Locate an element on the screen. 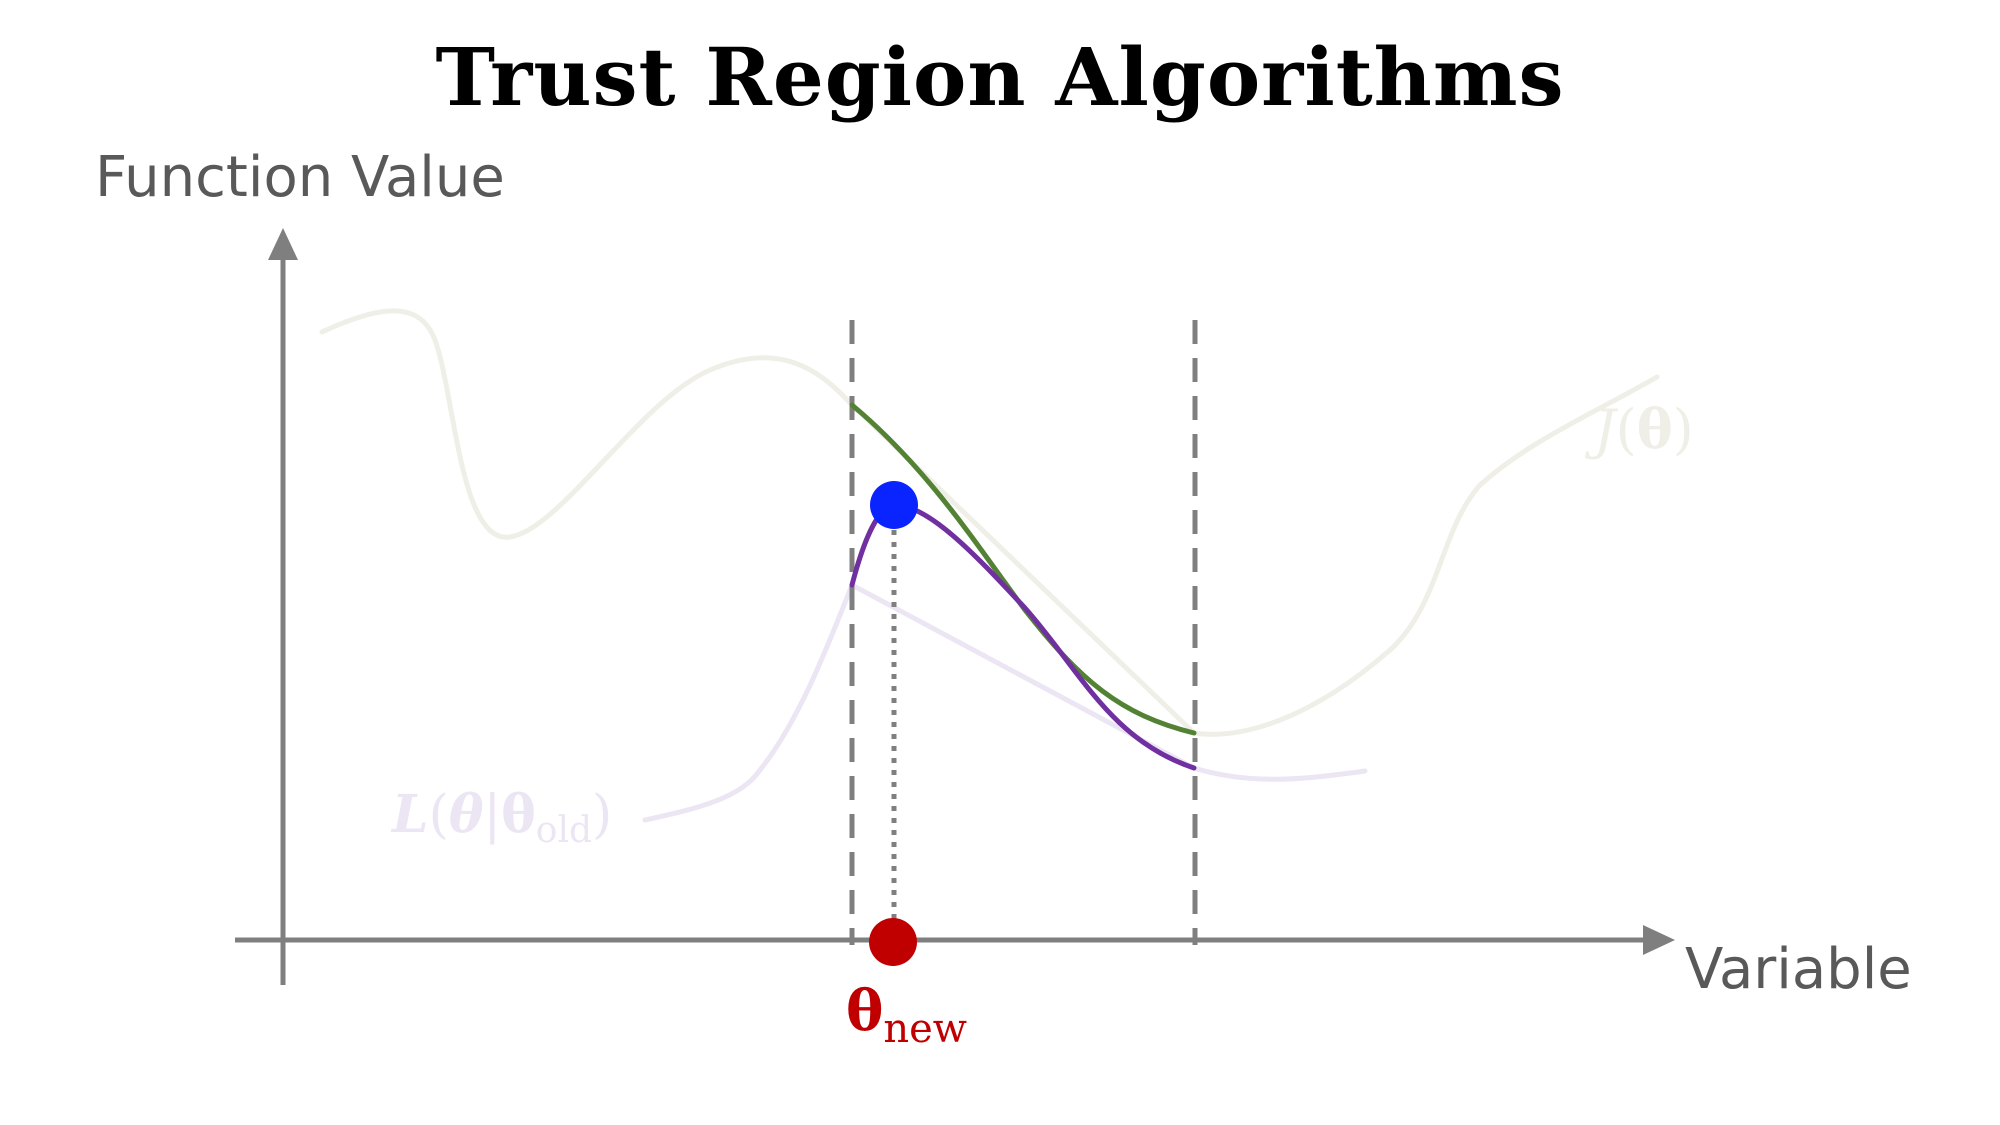 The image size is (2000, 1125). surrogate-in-region is located at coordinates (1023, 636).